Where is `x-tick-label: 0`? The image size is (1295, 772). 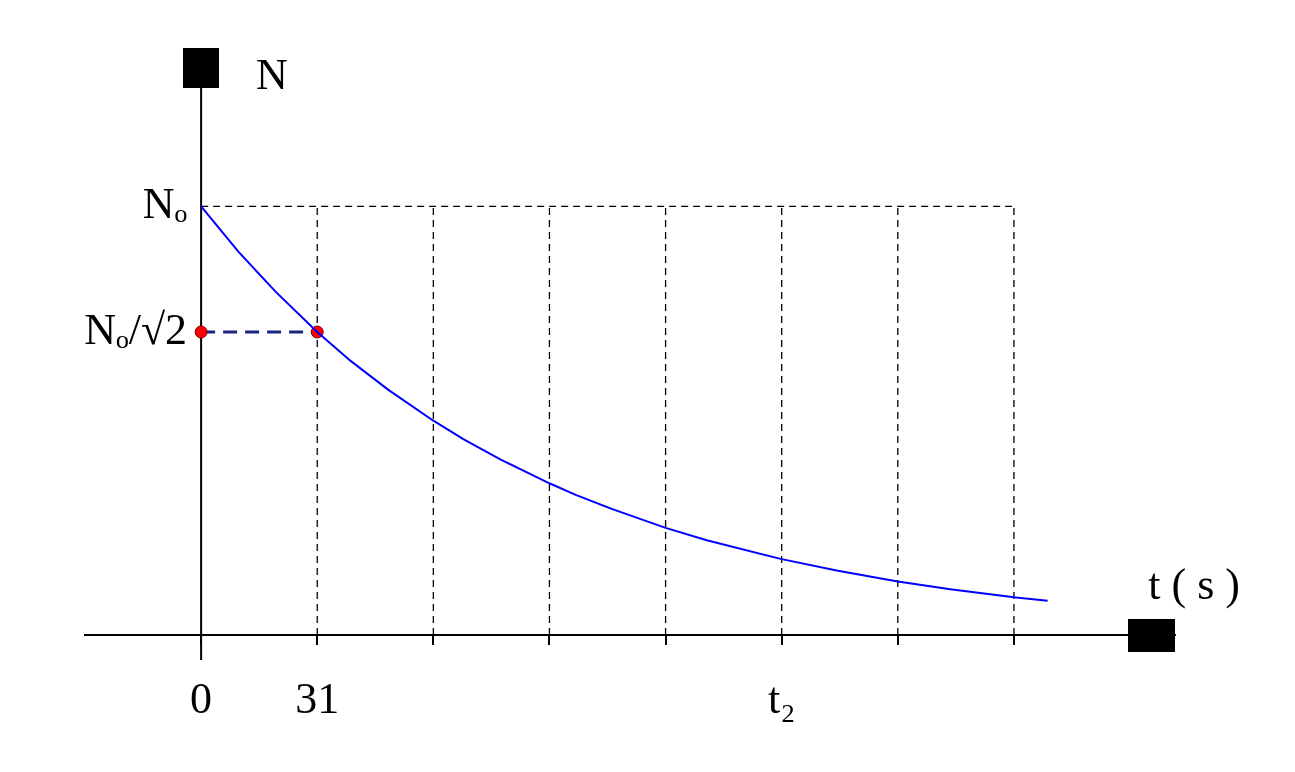
x-tick-label: 0 is located at coordinates (201, 698).